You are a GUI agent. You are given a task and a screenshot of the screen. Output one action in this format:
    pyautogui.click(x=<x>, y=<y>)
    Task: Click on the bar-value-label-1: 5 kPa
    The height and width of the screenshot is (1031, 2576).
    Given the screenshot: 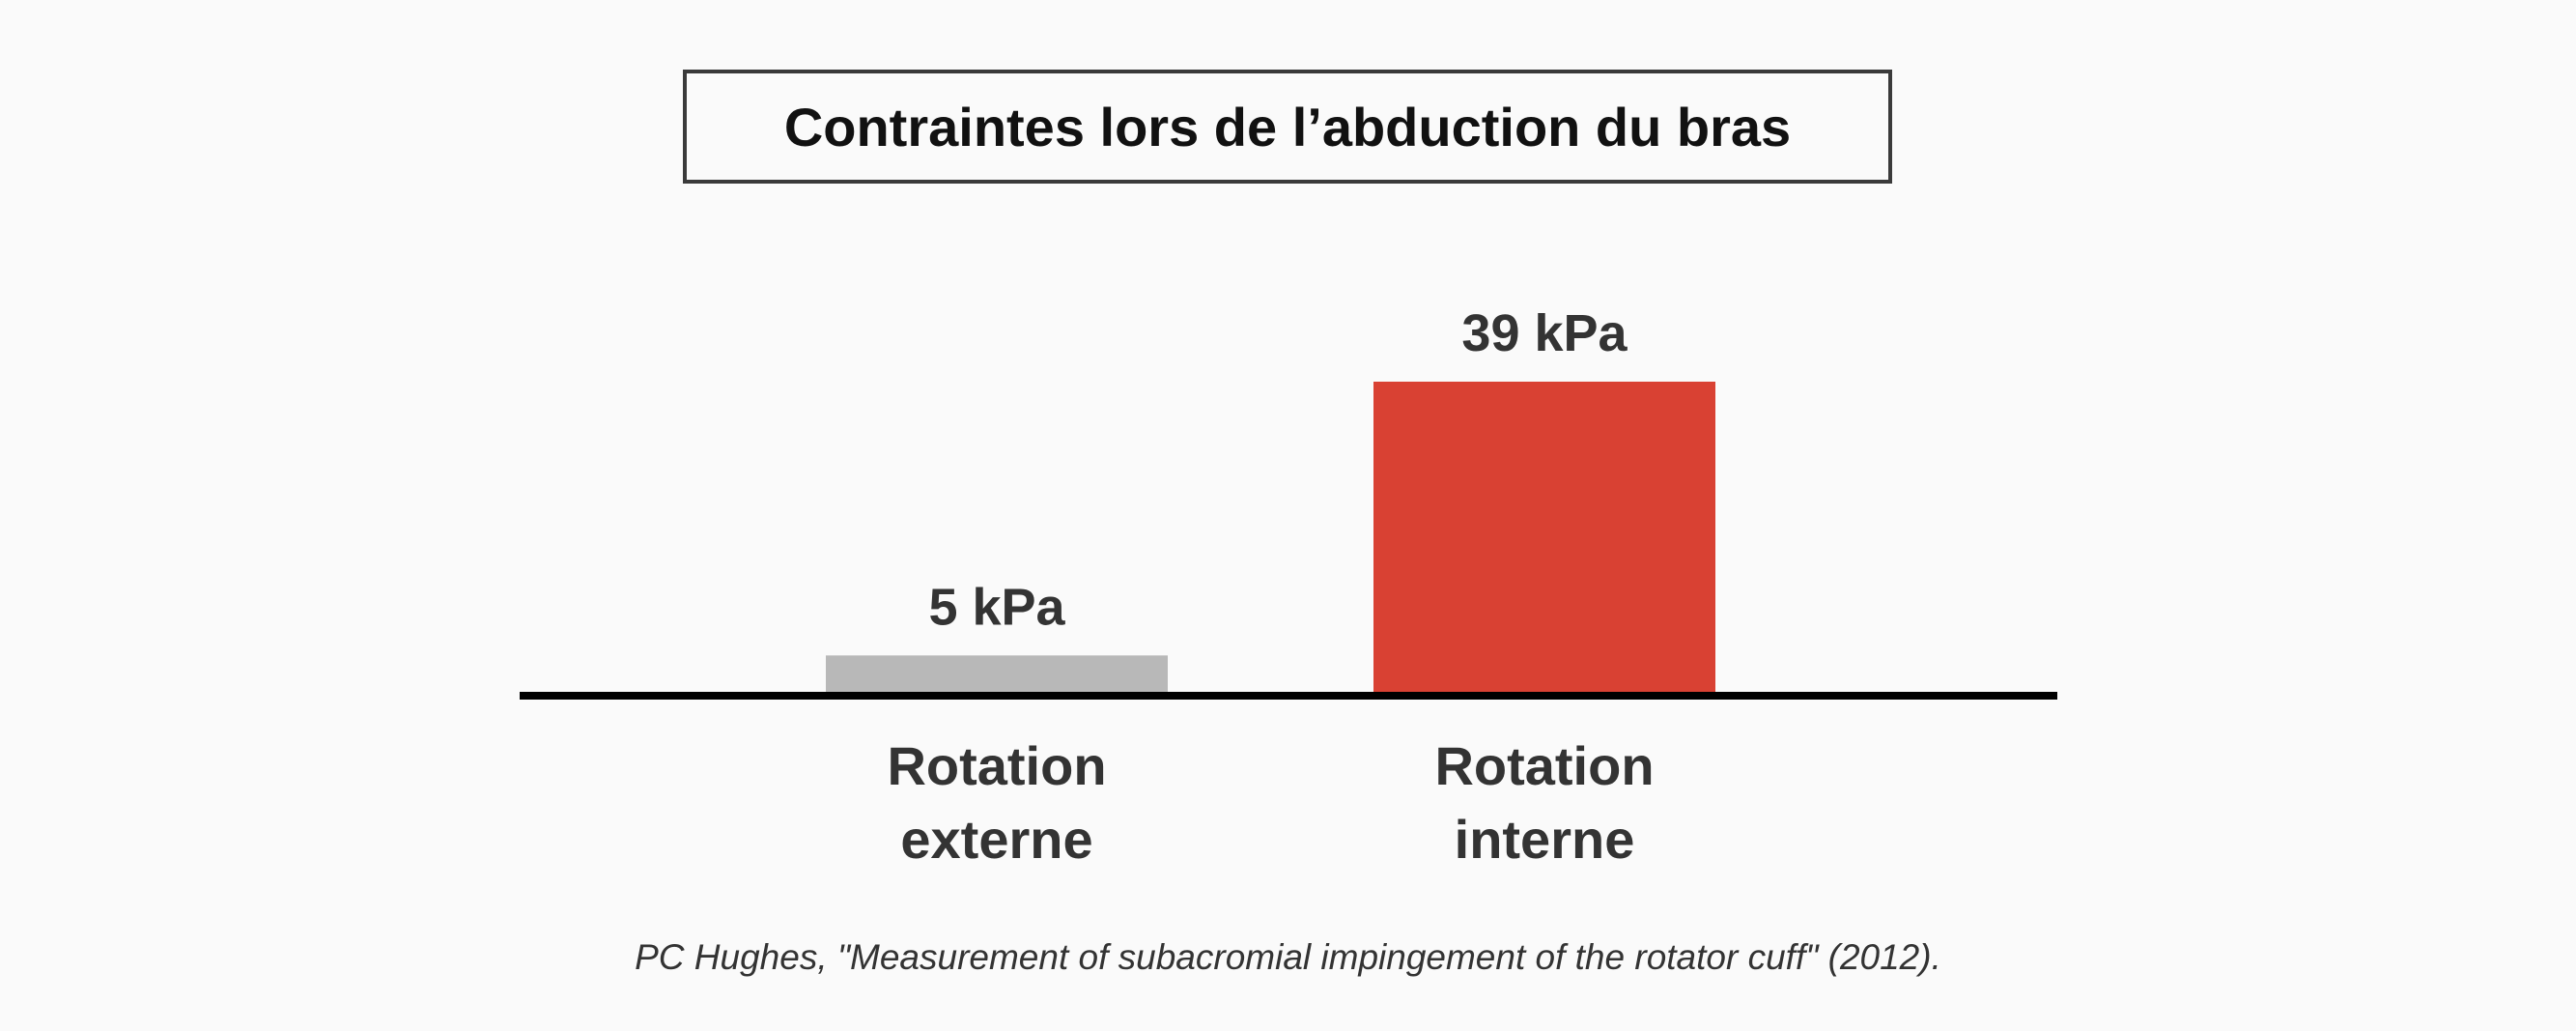 What is the action you would take?
    pyautogui.click(x=997, y=607)
    